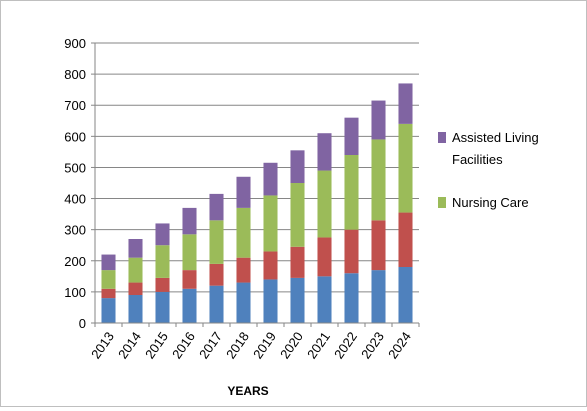 The width and height of the screenshot is (587, 411). Describe the element at coordinates (75, 183) in the screenshot. I see `y-tick-labels: 0 100 200 300 400 500 600 700 800 900` at that location.